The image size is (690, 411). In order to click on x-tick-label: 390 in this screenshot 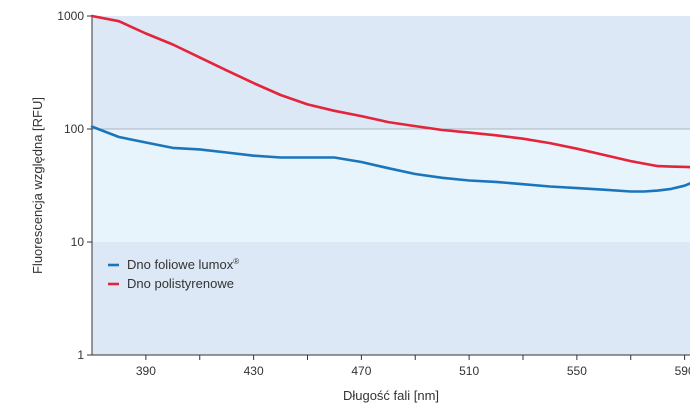, I will do `click(146, 371)`.